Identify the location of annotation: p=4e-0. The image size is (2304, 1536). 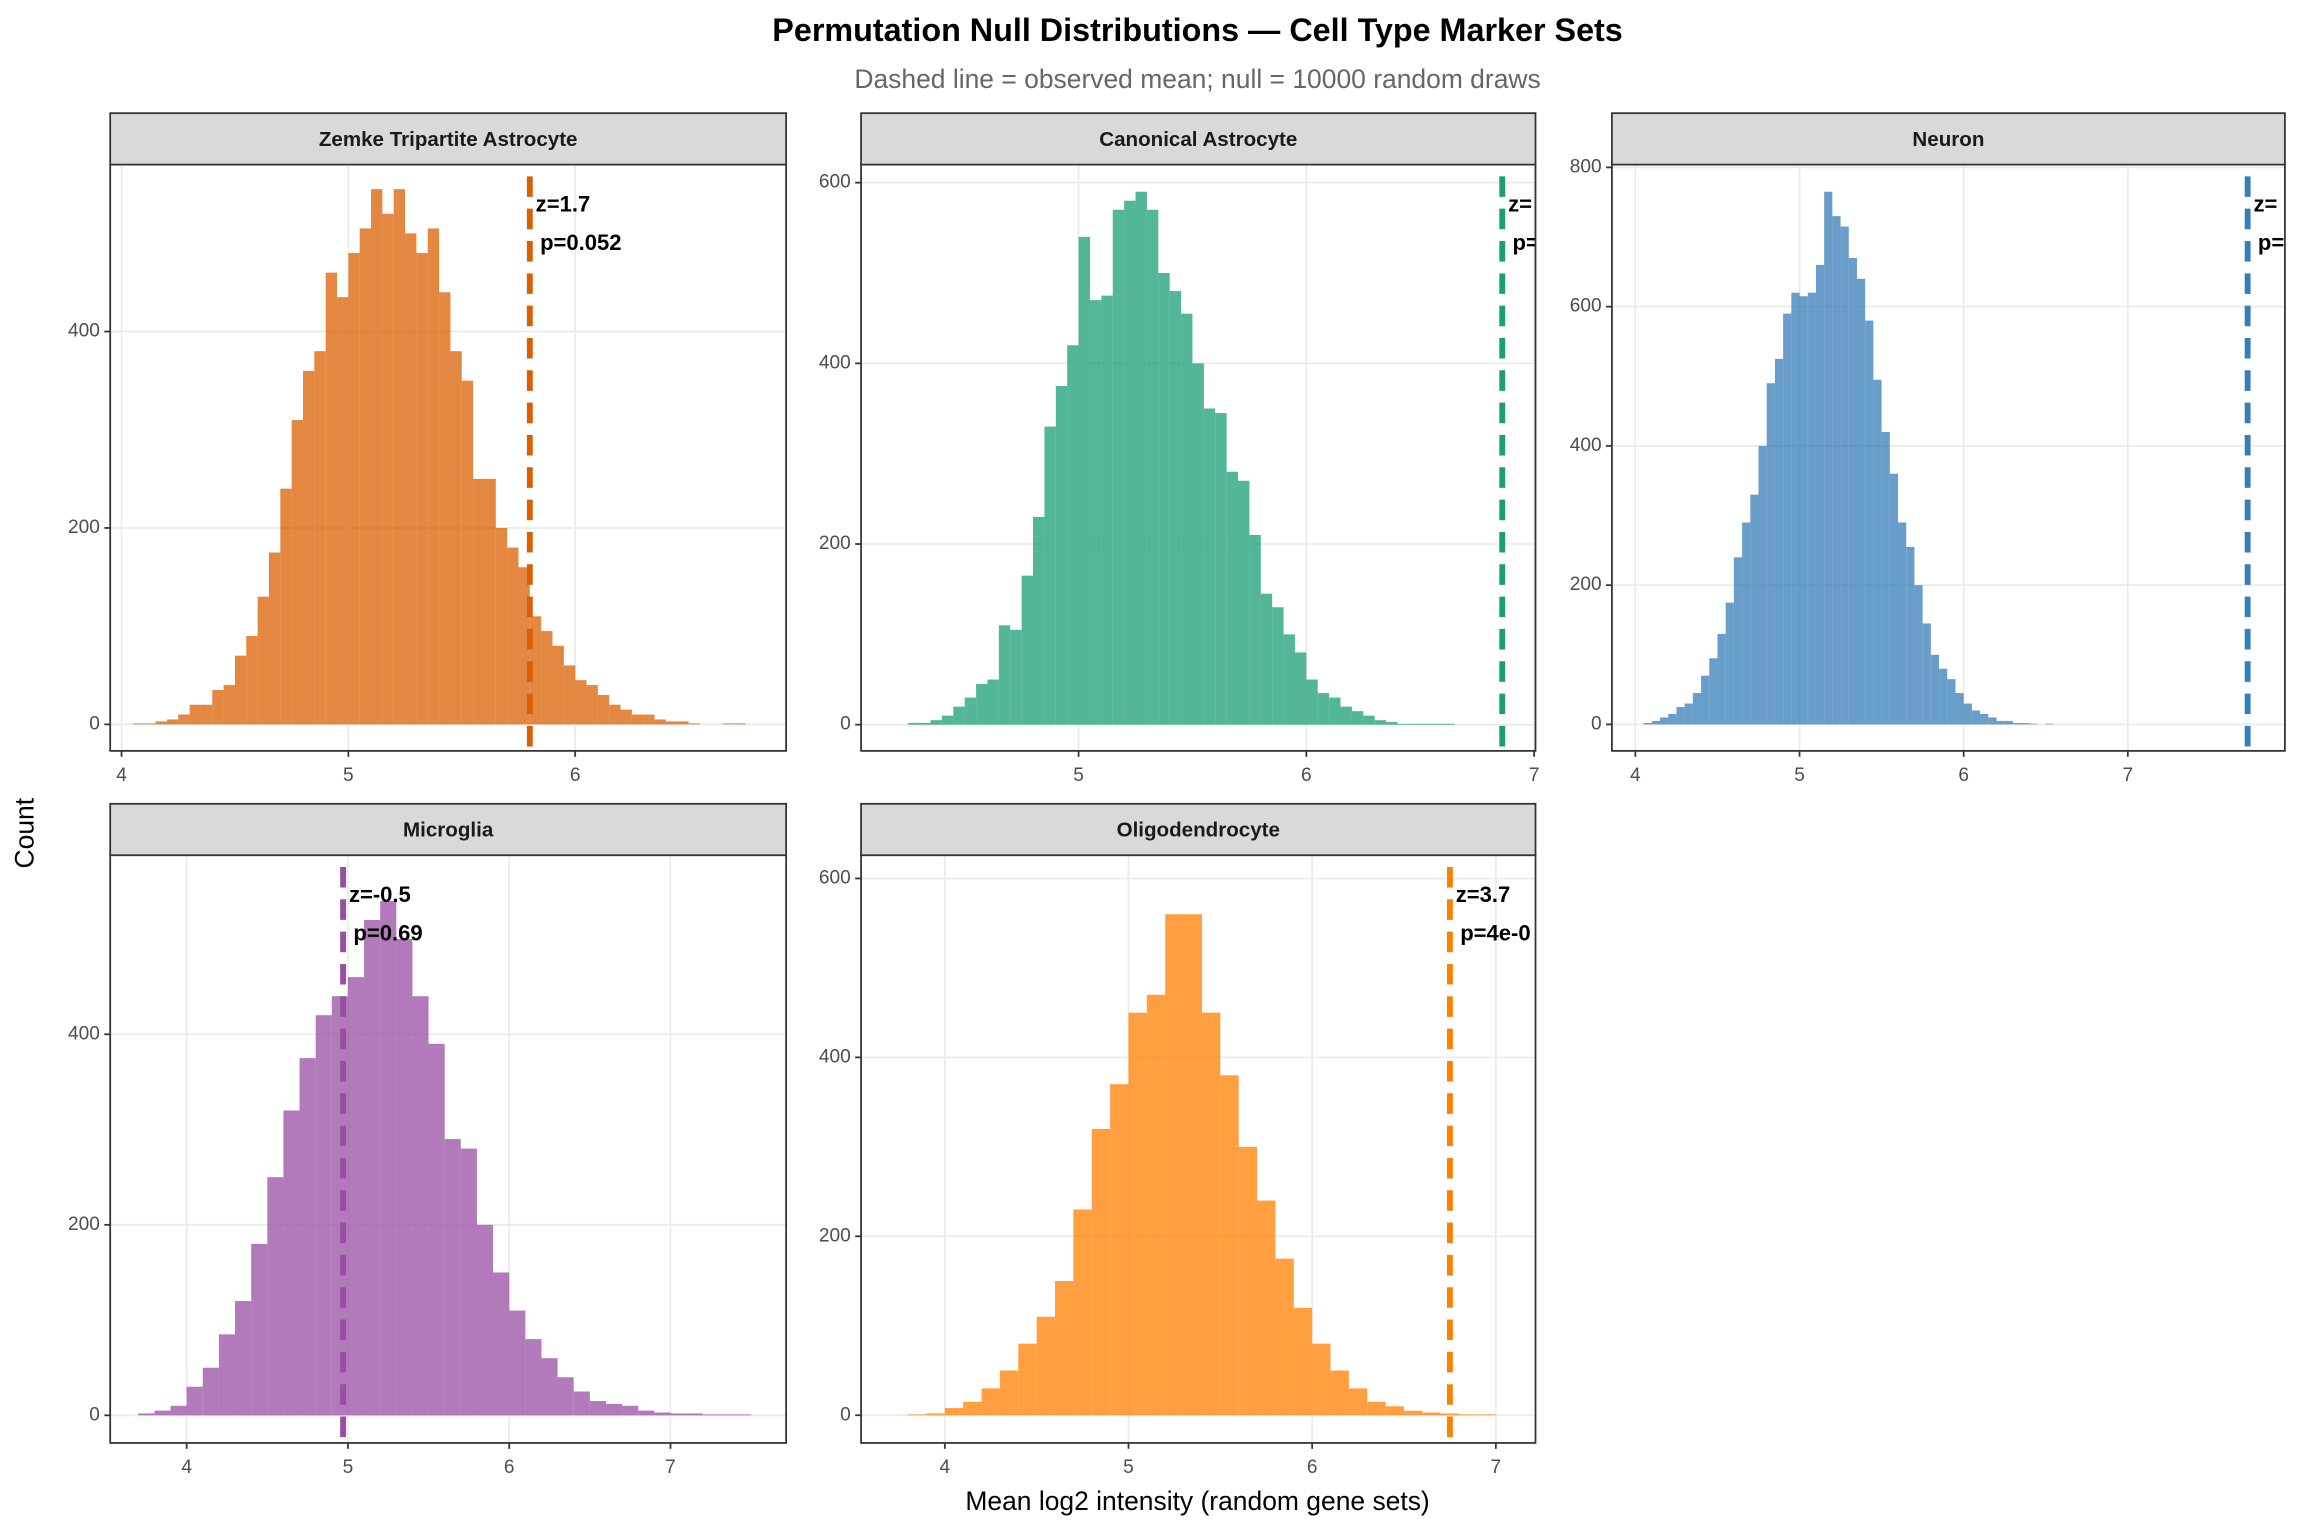
(1495, 932).